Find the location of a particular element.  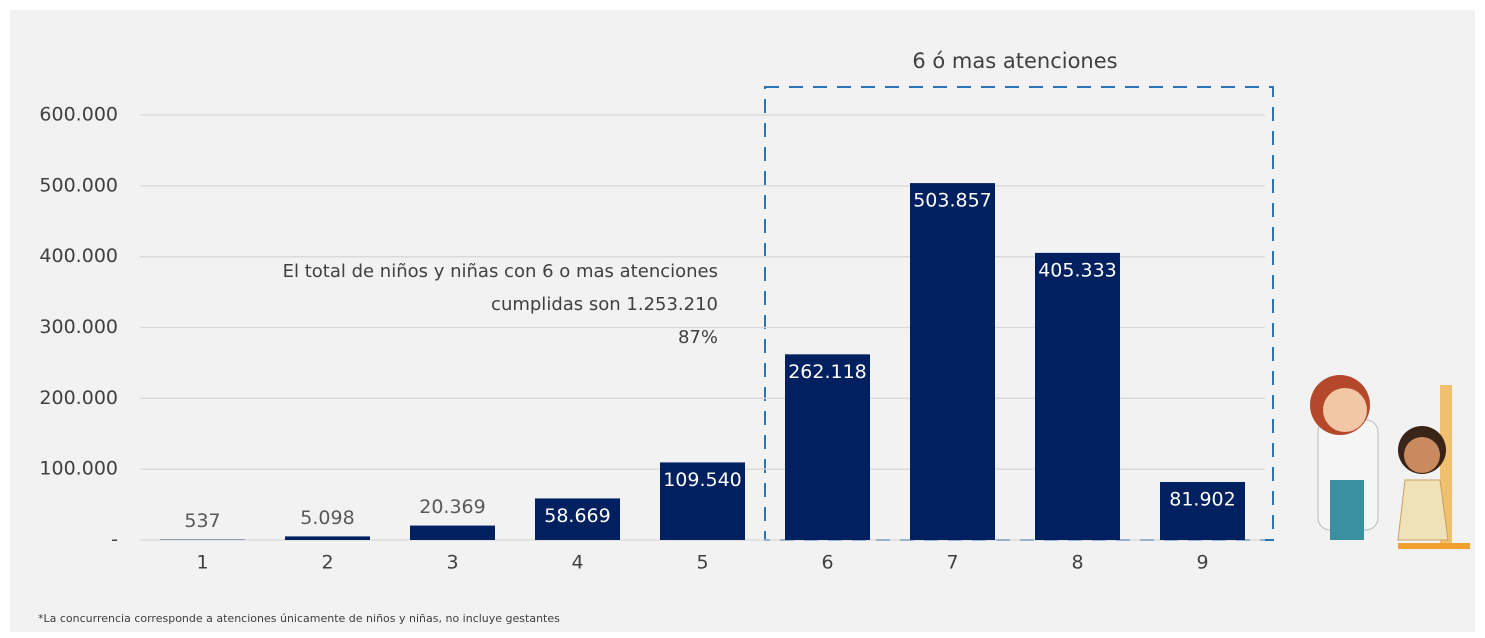

data-label: 262.118 is located at coordinates (827, 372).